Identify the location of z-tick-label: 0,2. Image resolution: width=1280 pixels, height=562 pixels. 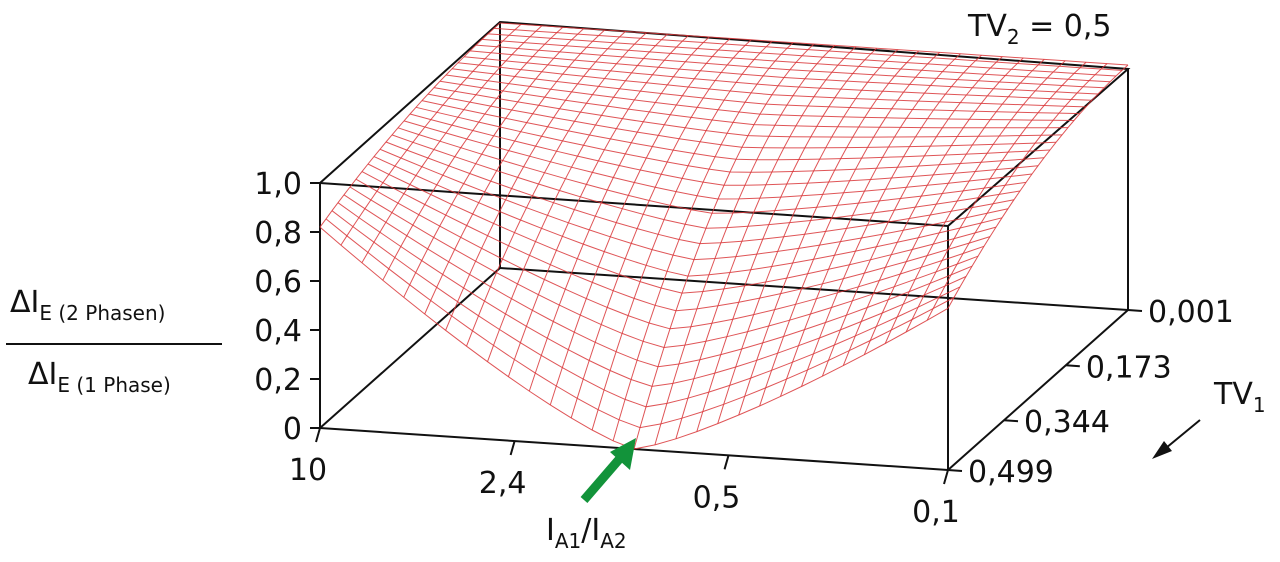
(278, 380).